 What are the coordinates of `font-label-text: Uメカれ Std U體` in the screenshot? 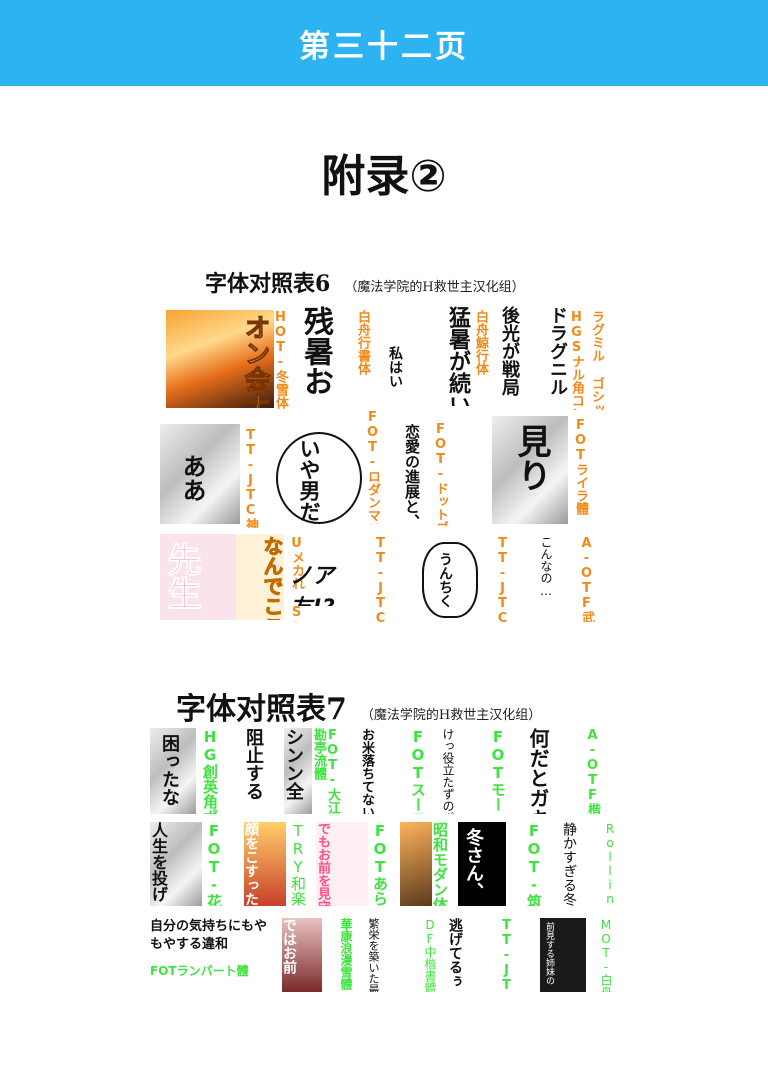 It's located at (297, 579).